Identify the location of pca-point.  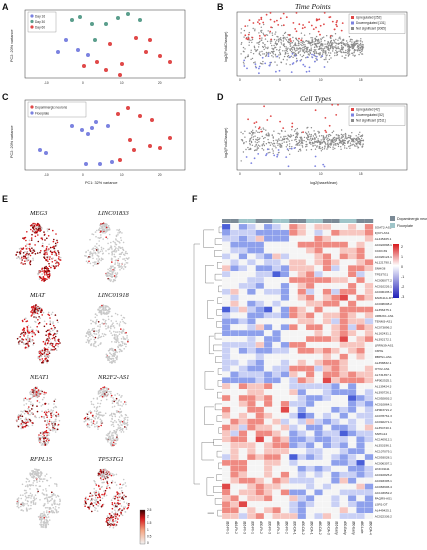
(92, 24).